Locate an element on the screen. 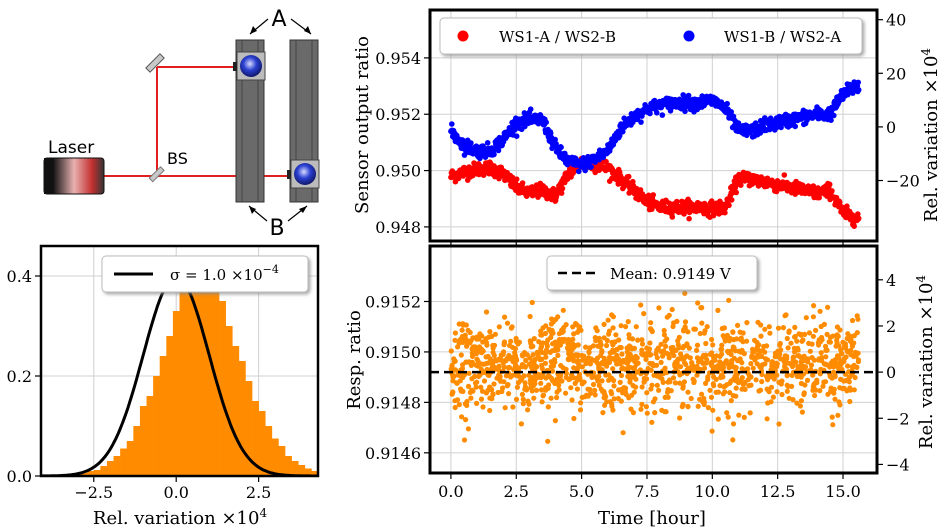 The image size is (941, 532). hist-xtick-label-1: 0.0 is located at coordinates (175, 492).